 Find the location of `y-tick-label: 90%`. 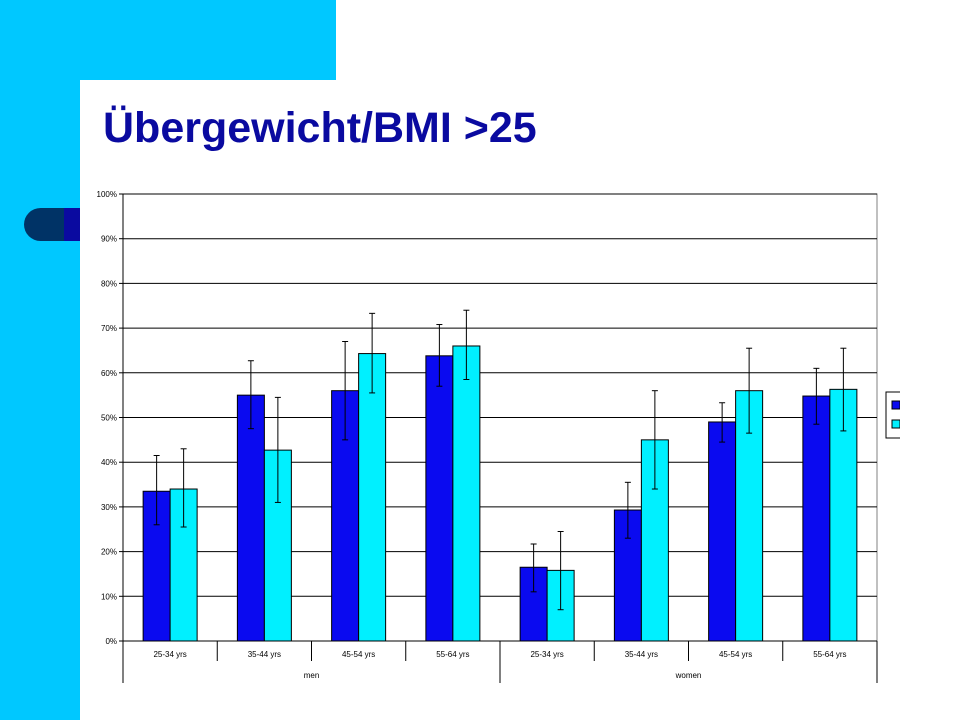

y-tick-label: 90% is located at coordinates (109, 239).